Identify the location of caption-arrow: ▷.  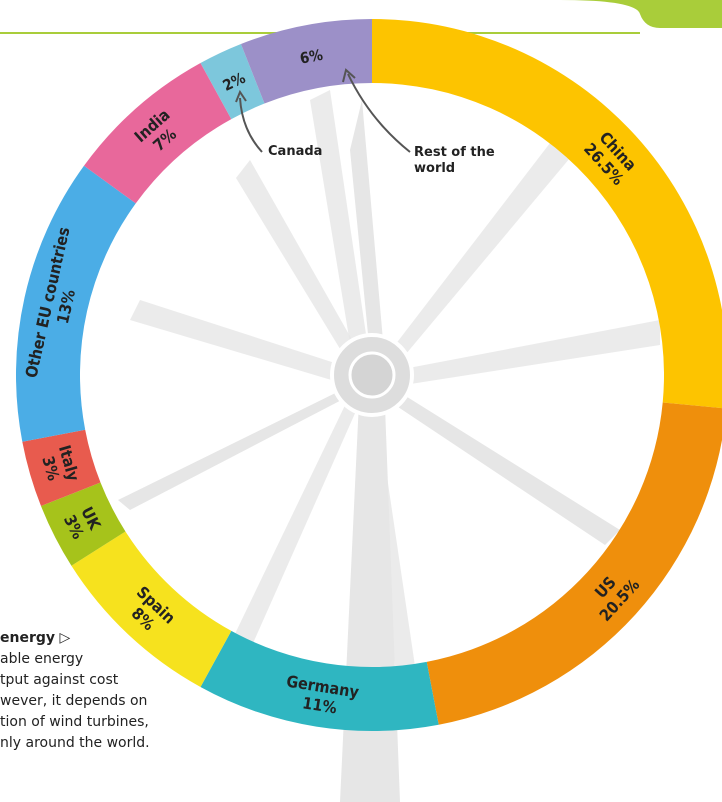
(65, 638).